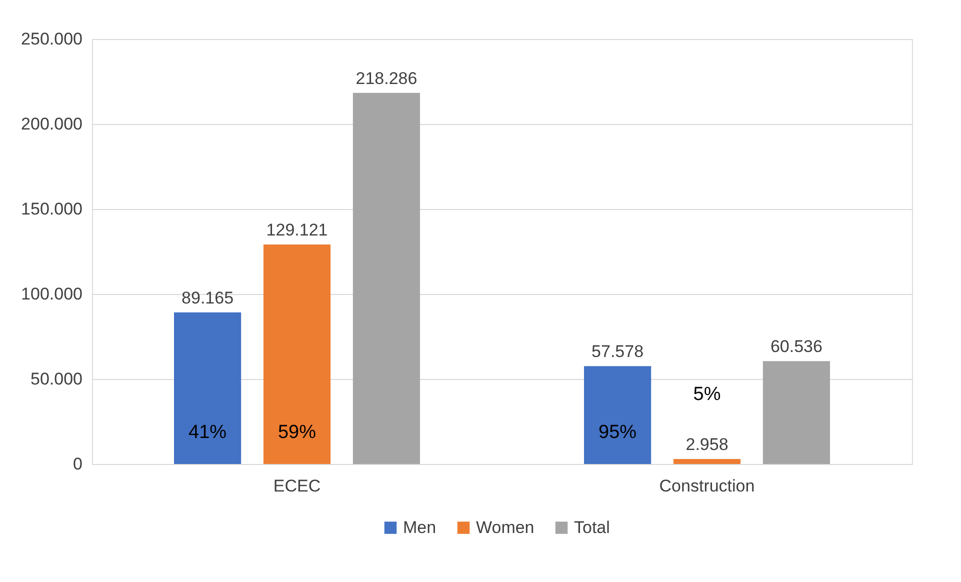 This screenshot has width=961, height=582. Describe the element at coordinates (707, 394) in the screenshot. I see `annotation: 5%` at that location.